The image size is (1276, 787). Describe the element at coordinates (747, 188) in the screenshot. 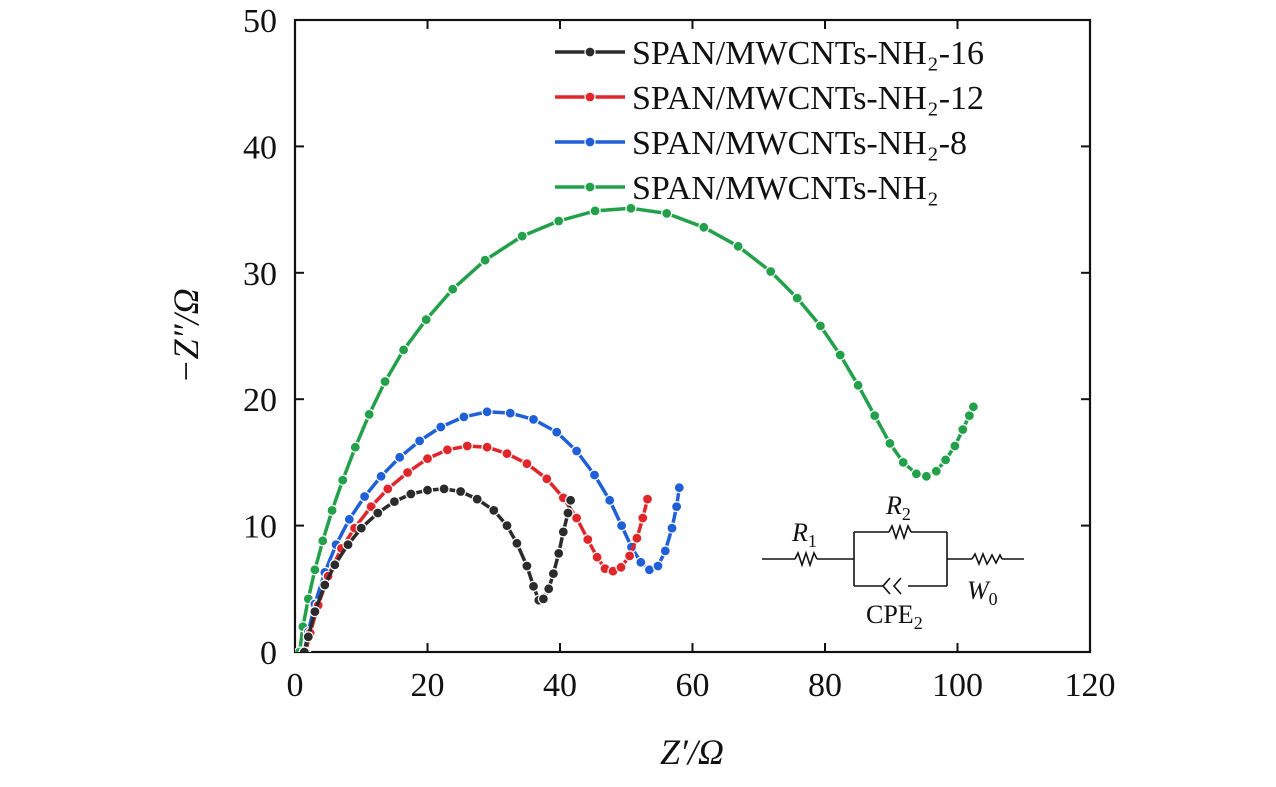

I see `legend-item: SPAN/MWCNTs-NH₂` at that location.